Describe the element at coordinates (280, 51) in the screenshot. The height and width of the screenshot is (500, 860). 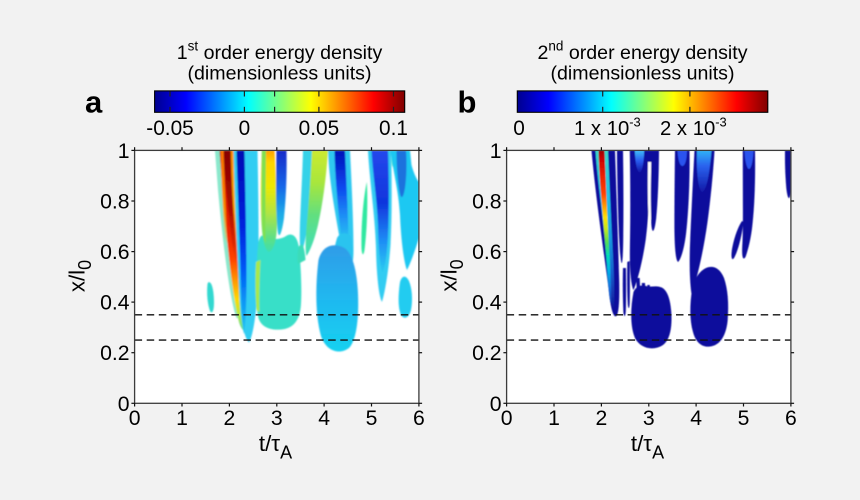
I see `svg-text: 1st order energy density` at that location.